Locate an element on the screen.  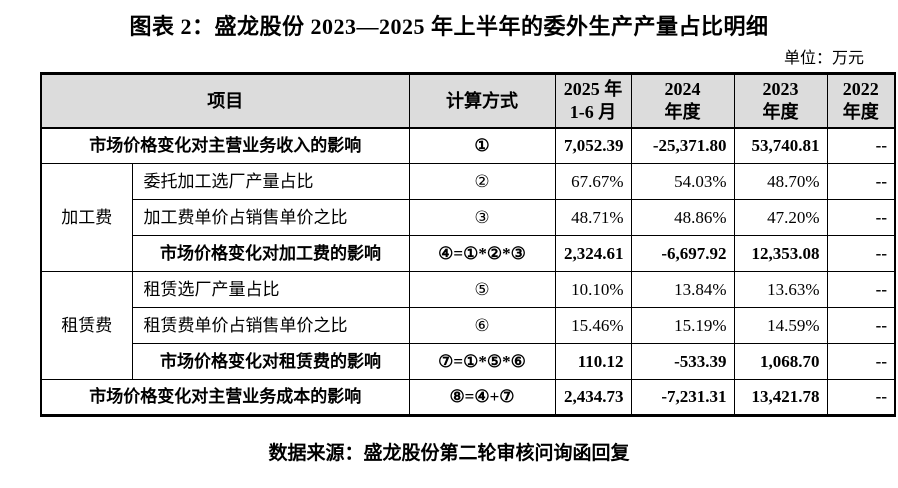
value-2025h1: 67.67% is located at coordinates (593, 181).